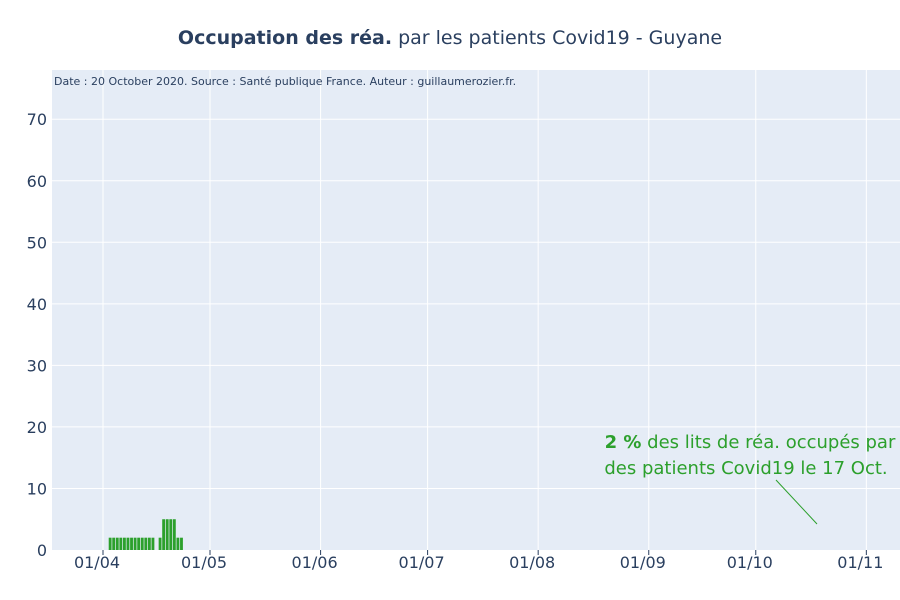 This screenshot has width=900, height=600. Describe the element at coordinates (37, 488) in the screenshot. I see `y-tick-label: 10` at that location.